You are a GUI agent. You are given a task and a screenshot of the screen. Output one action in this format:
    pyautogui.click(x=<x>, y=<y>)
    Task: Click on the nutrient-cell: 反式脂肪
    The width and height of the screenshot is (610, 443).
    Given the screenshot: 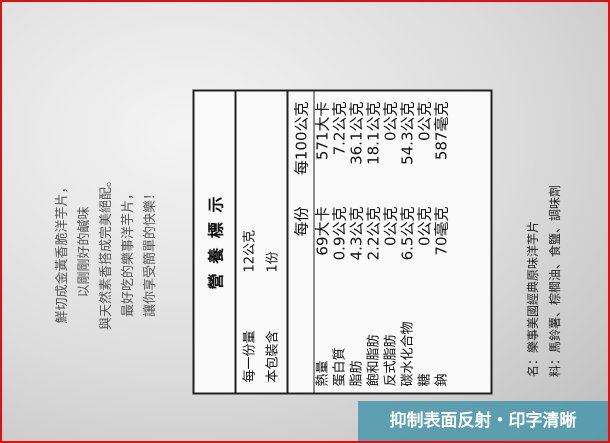 What is the action you would take?
    pyautogui.click(x=391, y=360)
    